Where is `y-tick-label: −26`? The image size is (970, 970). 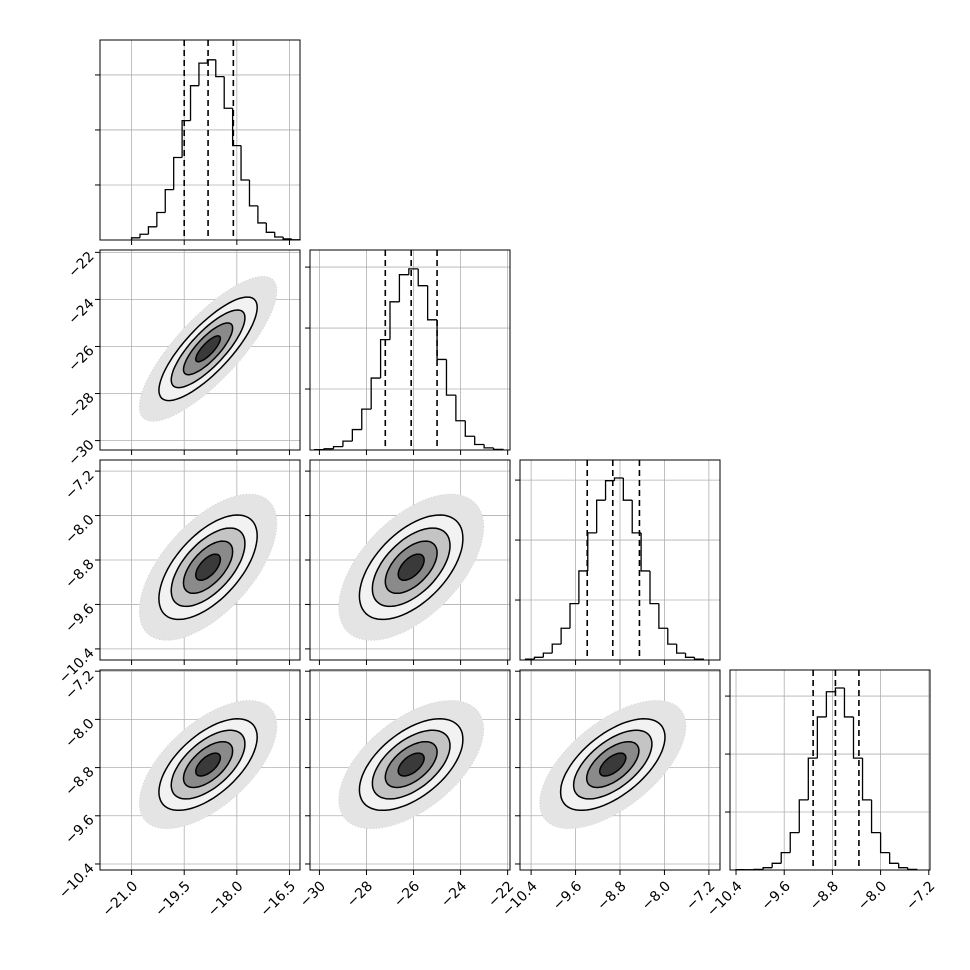
y-tick-label: −26 is located at coordinates (81, 359).